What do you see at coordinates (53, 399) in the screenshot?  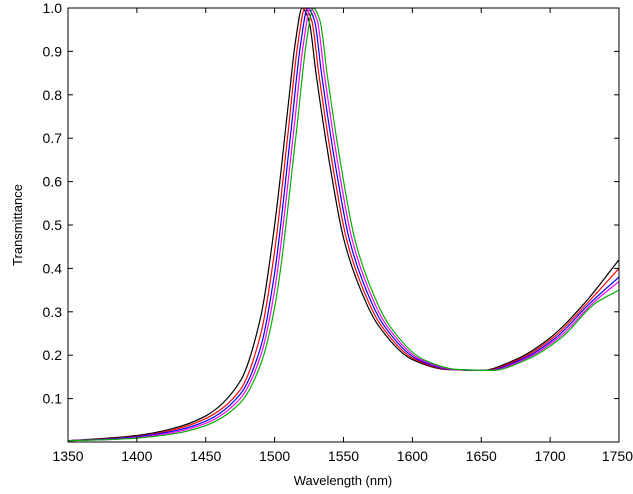 I see `y-tick-label-0.1: 0.1` at bounding box center [53, 399].